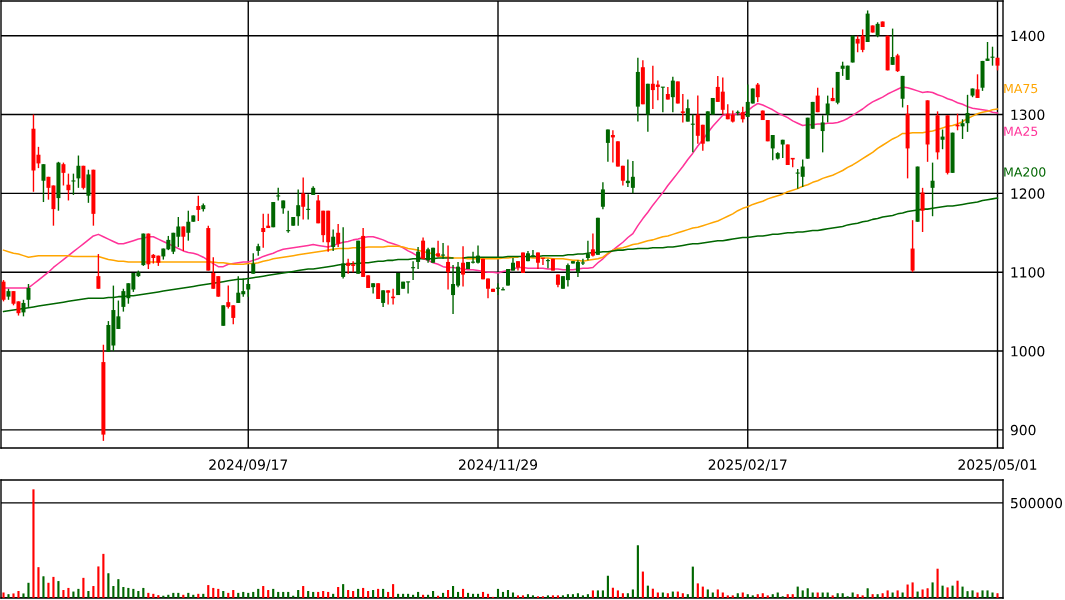 Image resolution: width=1065 pixels, height=600 pixels. Describe the element at coordinates (1021, 88) in the screenshot. I see `series-label: MA75` at that location.